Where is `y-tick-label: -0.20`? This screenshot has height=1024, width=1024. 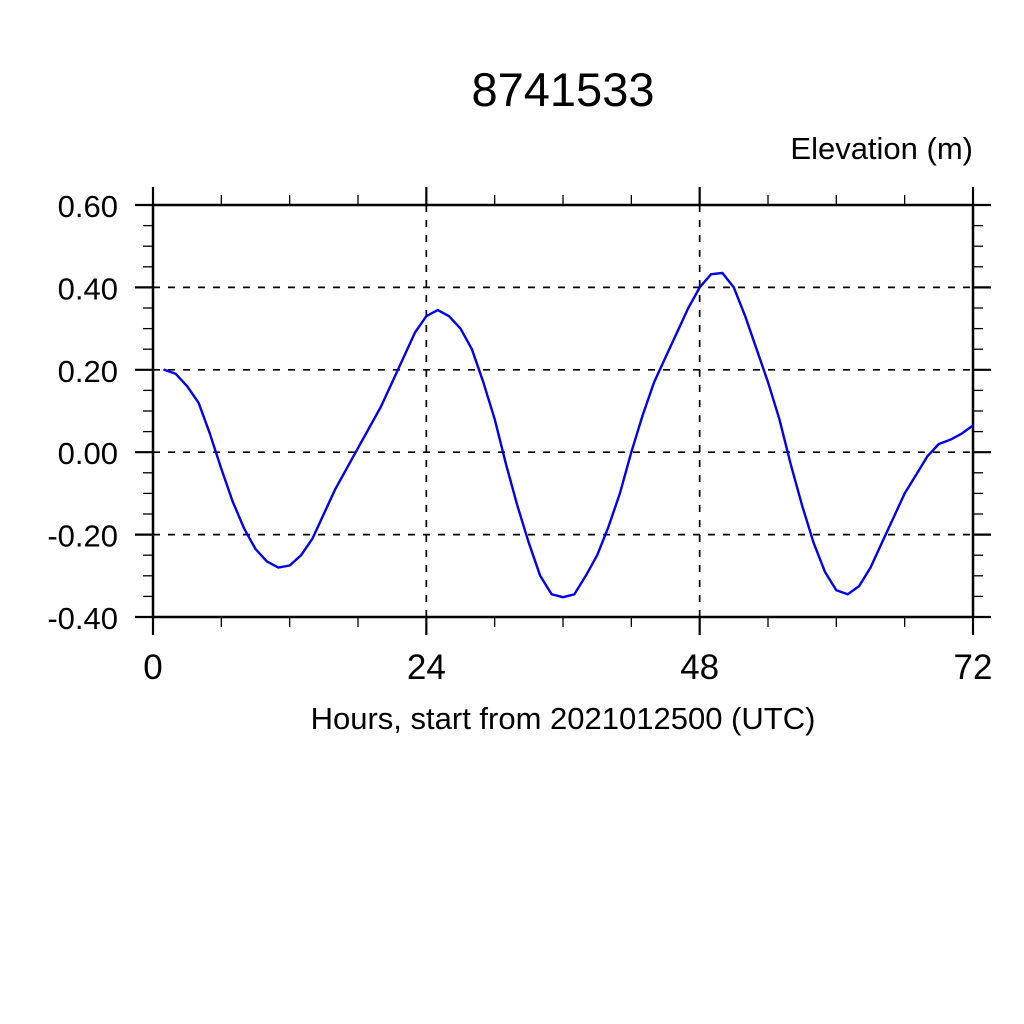
y-tick-label: -0.20 is located at coordinates (82, 536).